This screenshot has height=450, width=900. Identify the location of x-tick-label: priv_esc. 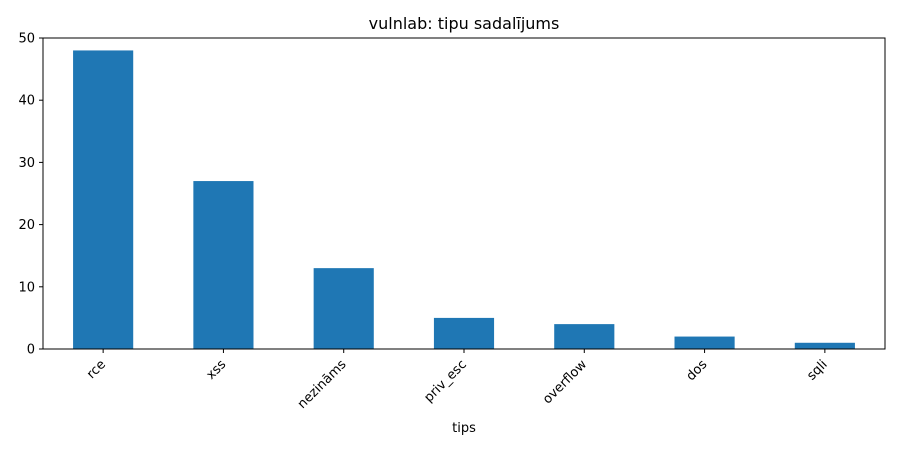
(446, 381).